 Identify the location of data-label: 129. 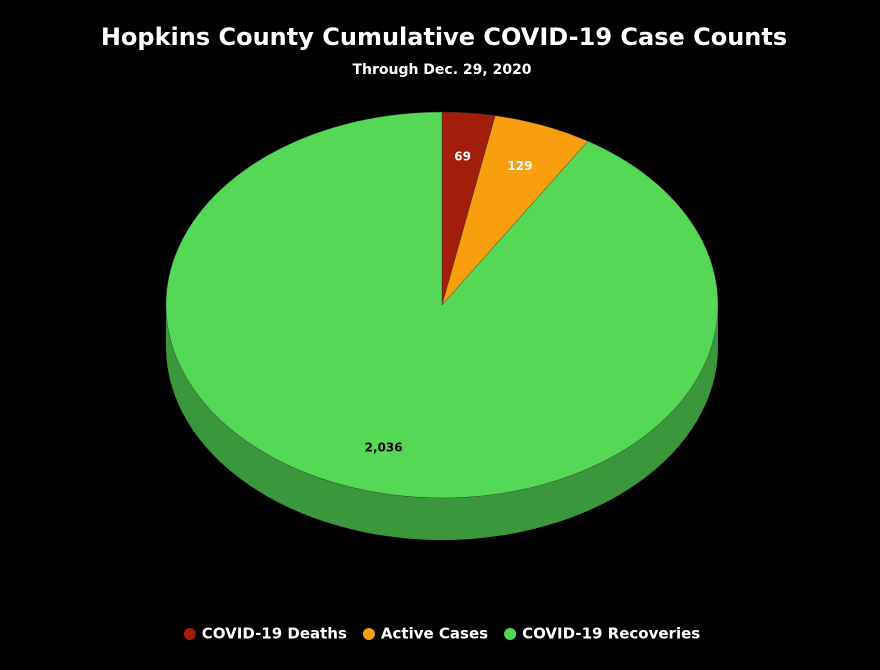
(519, 166).